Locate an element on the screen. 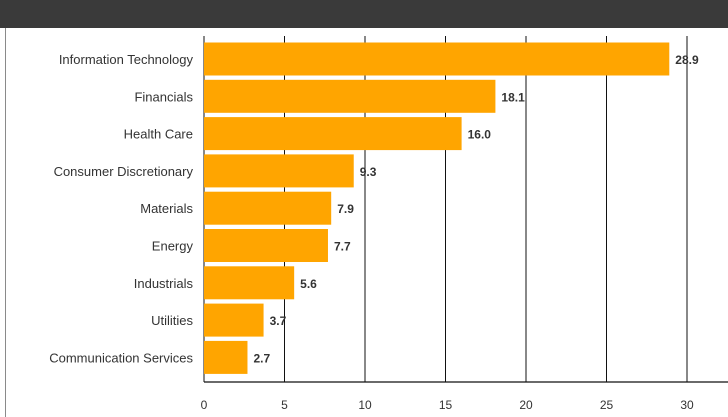 The height and width of the screenshot is (417, 728). value-label: 7.7 is located at coordinates (342, 247).